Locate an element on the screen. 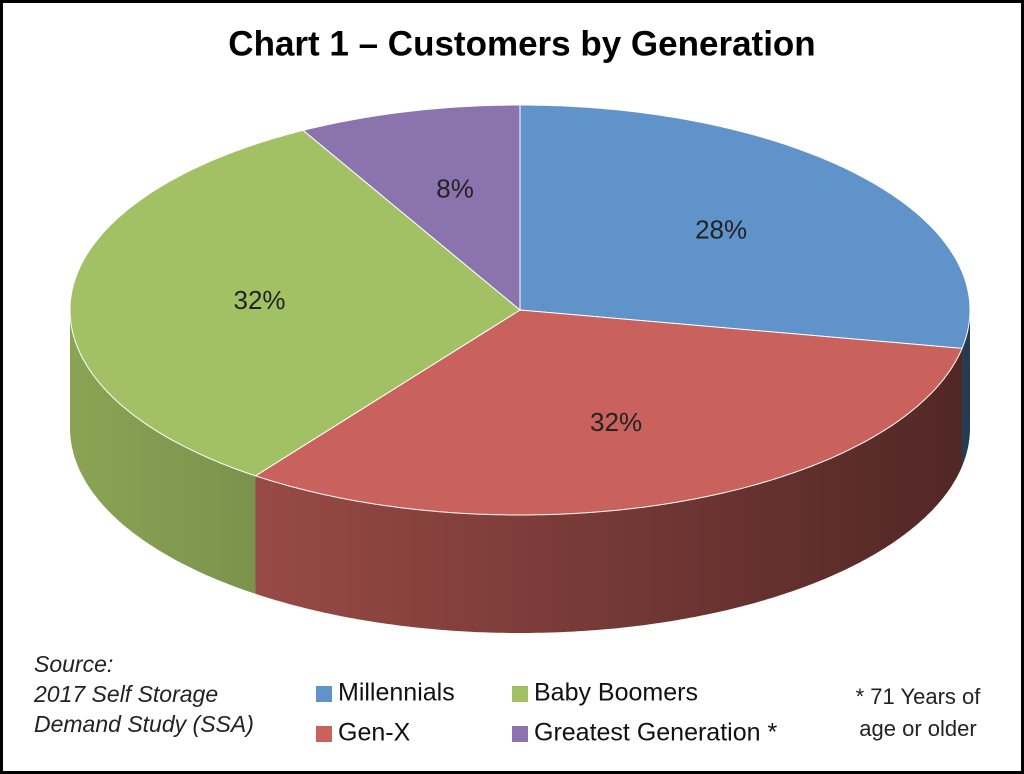 This screenshot has height=774, width=1024. chart-title: Chart 1 – Customers by Generation is located at coordinates (521, 43).